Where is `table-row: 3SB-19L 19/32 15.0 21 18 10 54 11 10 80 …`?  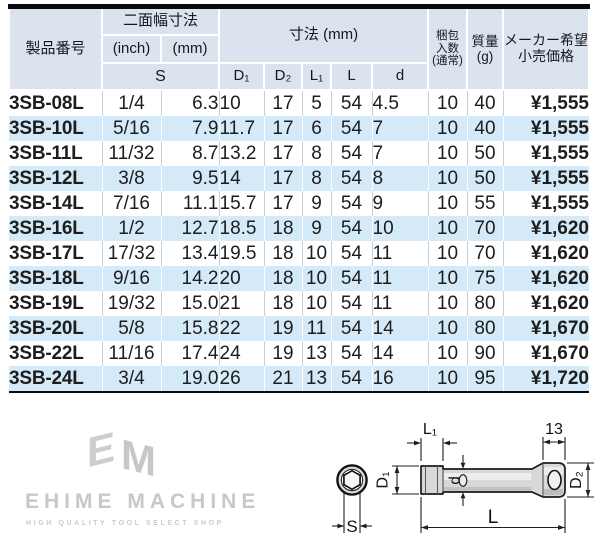
table-row: 3SB-19L 19/32 15.0 21 18 10 54 11 10 80 … is located at coordinates (299, 303).